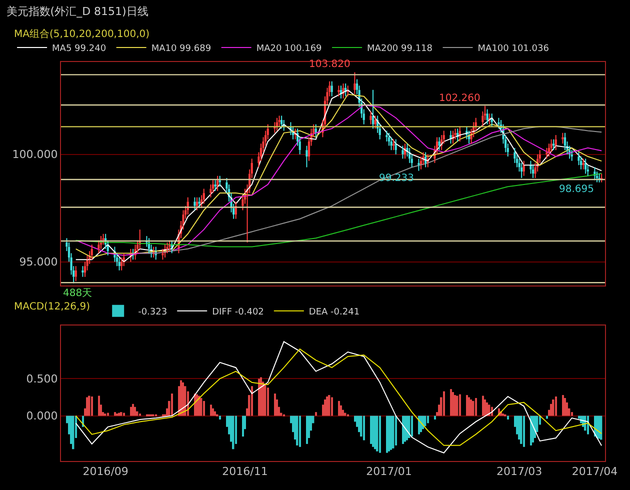 The width and height of the screenshot is (630, 490). Describe the element at coordinates (595, 471) in the screenshot. I see `x-tick-label: 2017/04` at that location.